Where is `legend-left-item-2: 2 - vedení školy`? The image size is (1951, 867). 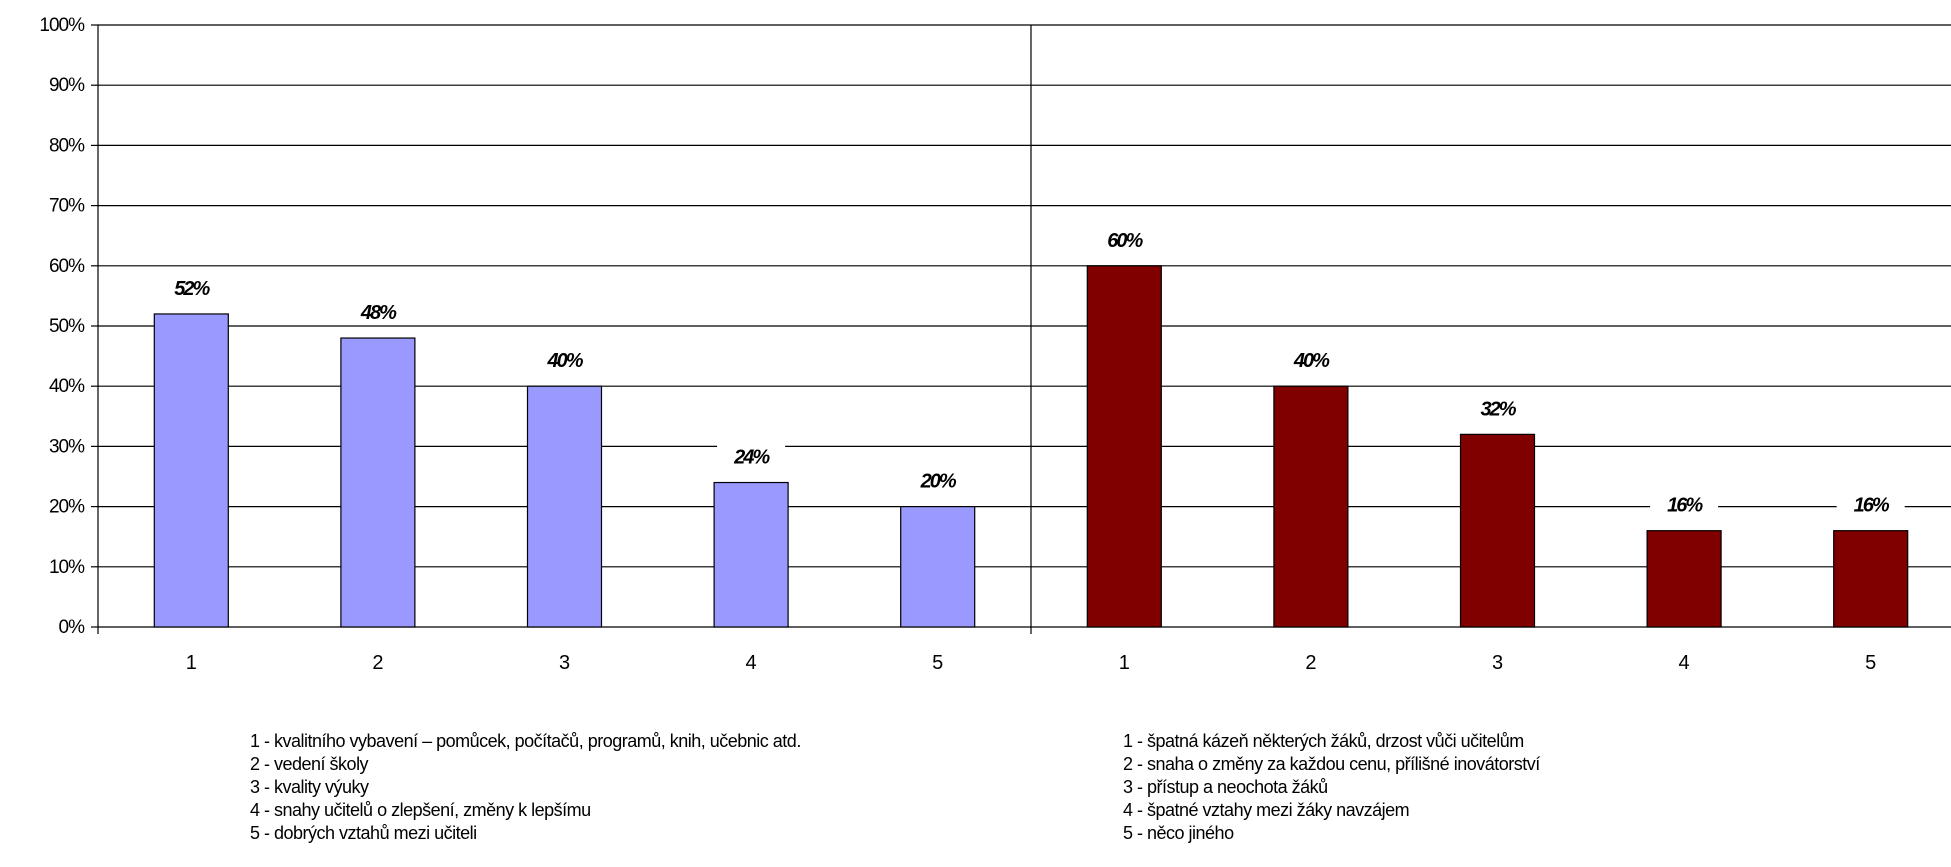 legend-left-item-2: 2 - vedení školy is located at coordinates (309, 764).